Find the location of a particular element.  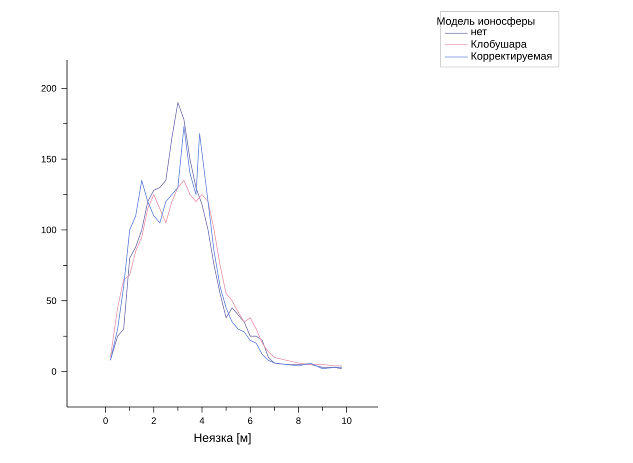

x-tick-label: 0 is located at coordinates (105, 420).